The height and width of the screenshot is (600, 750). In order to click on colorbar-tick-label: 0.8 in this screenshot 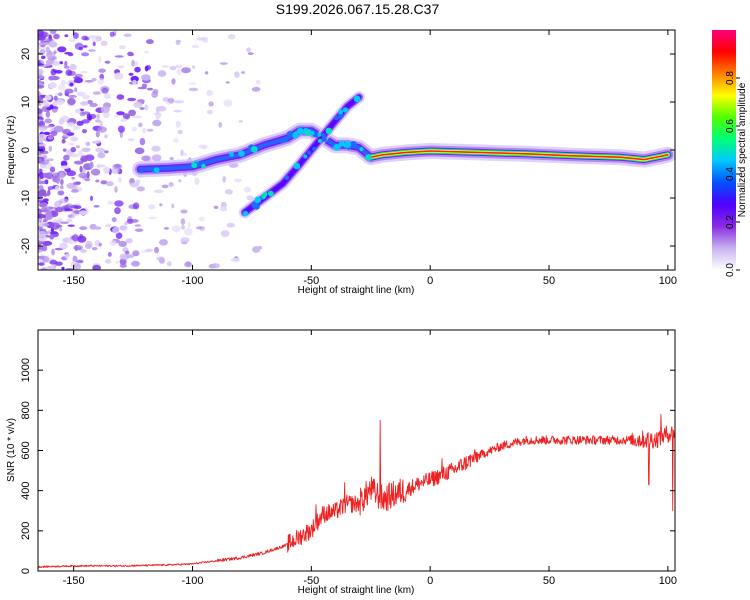, I will do `click(730, 78)`.